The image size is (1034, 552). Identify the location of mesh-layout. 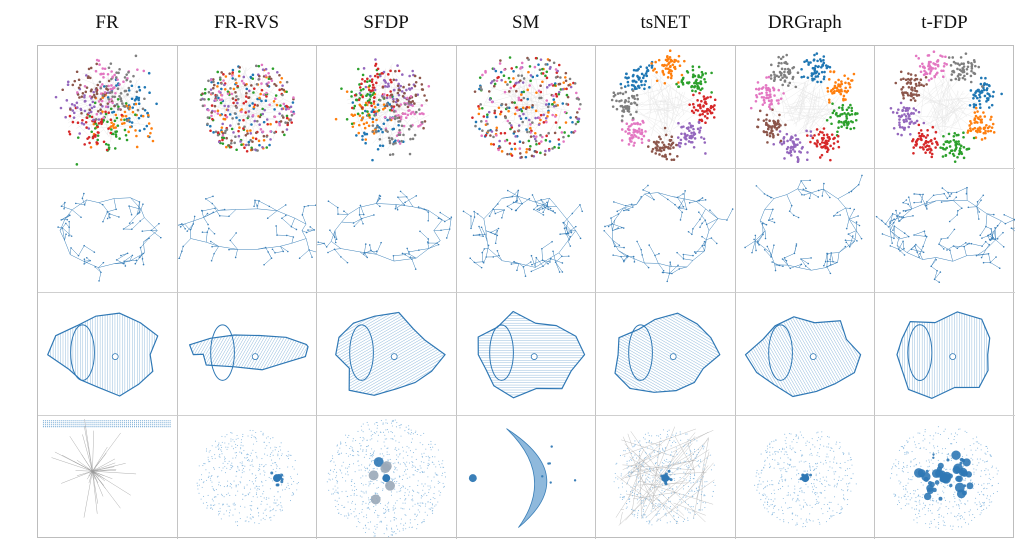
(943, 354).